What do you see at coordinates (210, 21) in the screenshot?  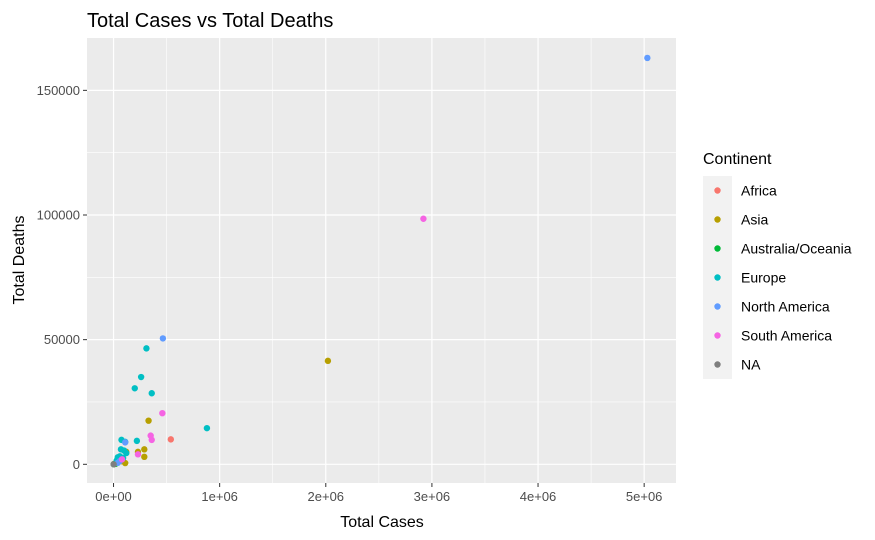 I see `chart-title: Total Cases vs Total Deaths` at bounding box center [210, 21].